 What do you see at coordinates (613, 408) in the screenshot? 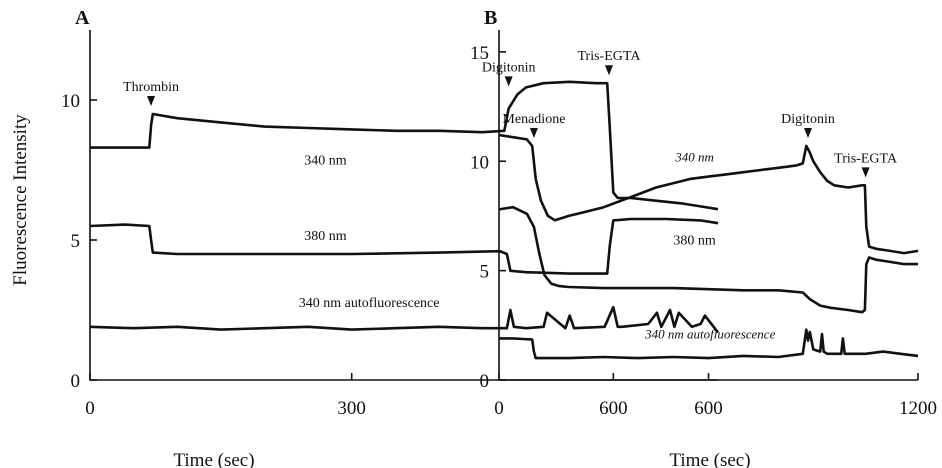
I see `panel-a-x-tick-label: 600` at bounding box center [613, 408].